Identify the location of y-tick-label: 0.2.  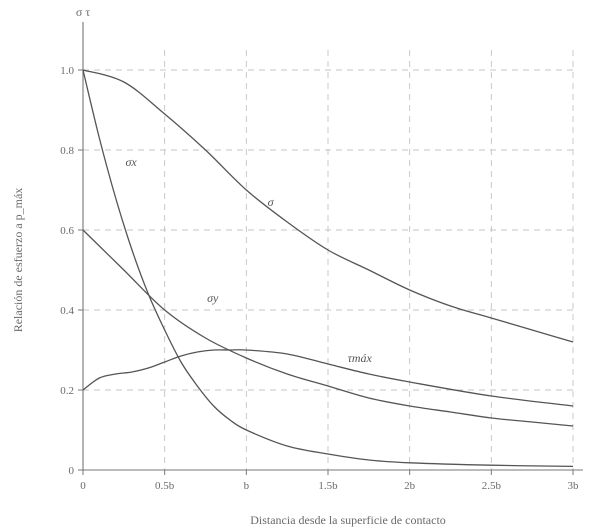
(67, 391).